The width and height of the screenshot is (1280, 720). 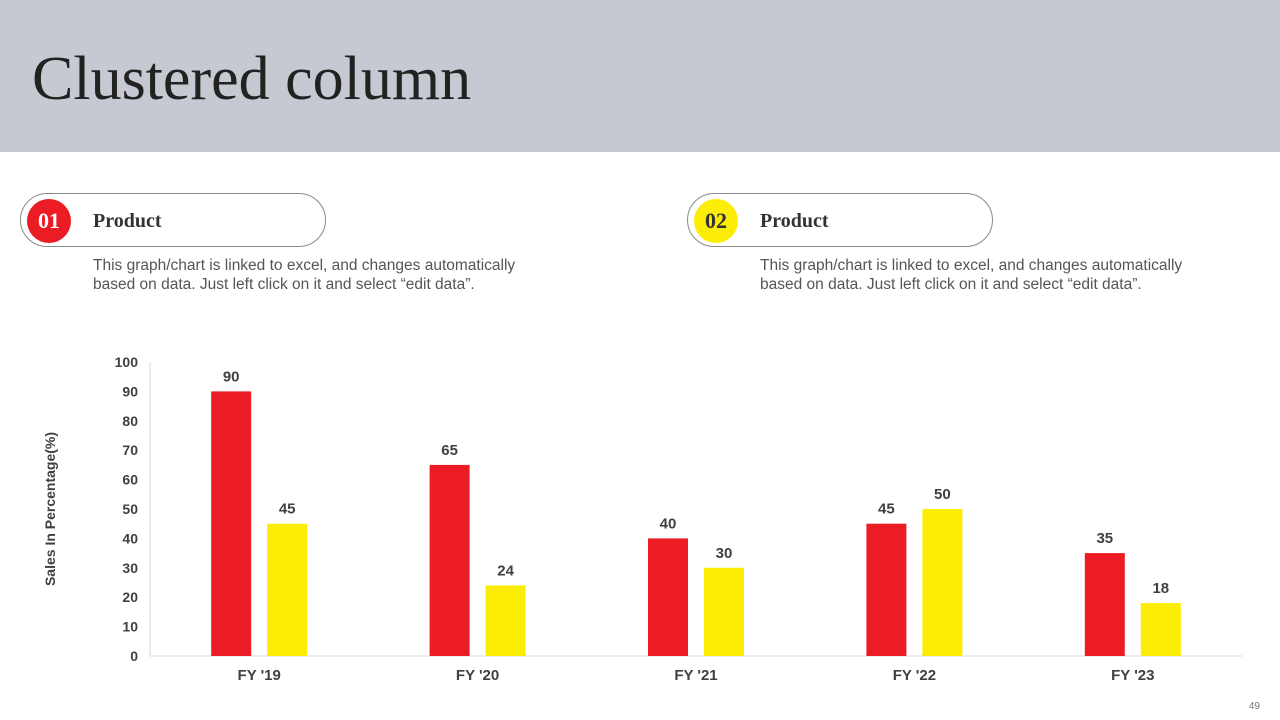 I want to click on legend-number-badge: 02, so click(x=716, y=221).